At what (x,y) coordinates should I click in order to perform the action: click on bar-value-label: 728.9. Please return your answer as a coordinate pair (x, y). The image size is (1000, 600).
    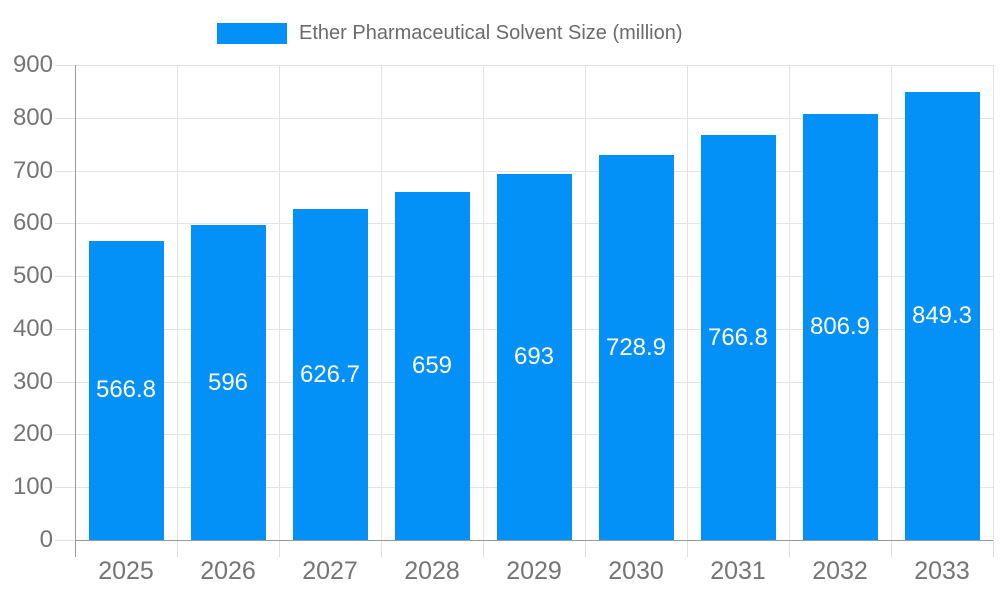
    Looking at the image, I should click on (636, 347).